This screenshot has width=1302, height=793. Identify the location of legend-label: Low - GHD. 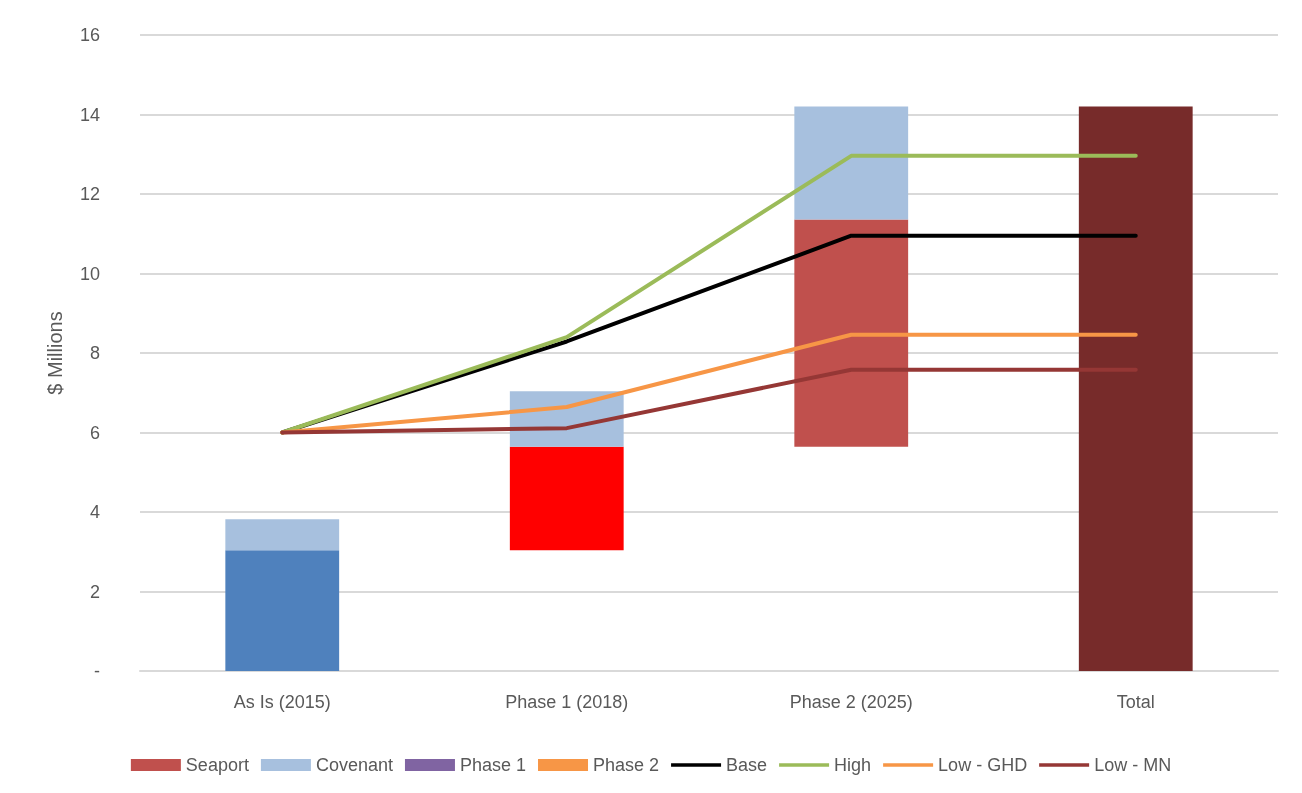
(983, 765).